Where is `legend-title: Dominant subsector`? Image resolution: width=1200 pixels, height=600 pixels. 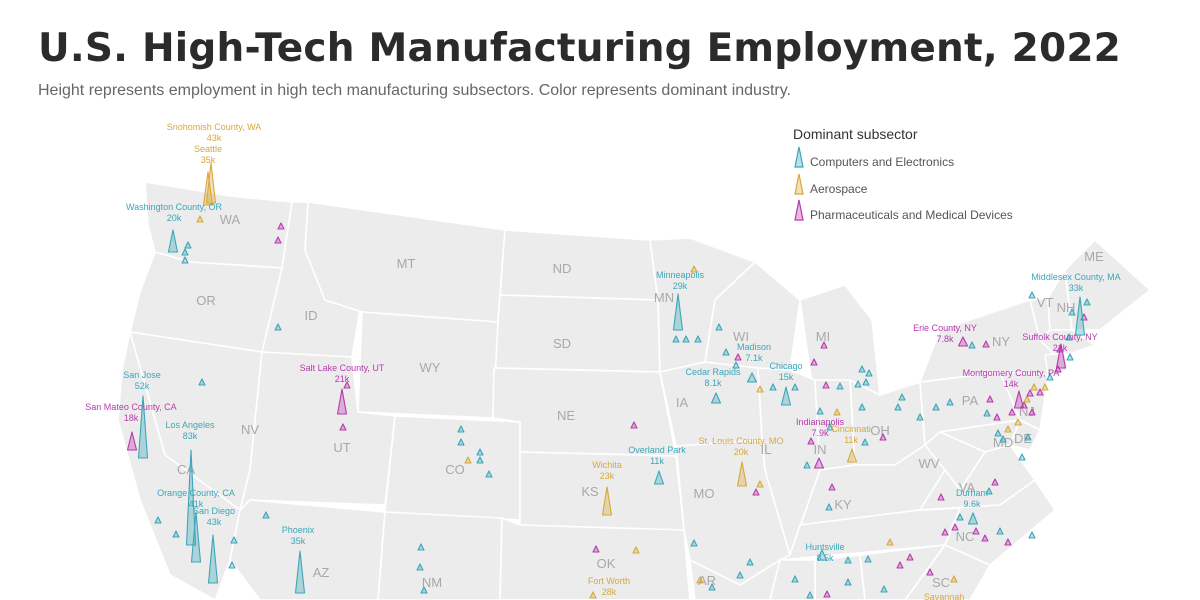 legend-title: Dominant subsector is located at coordinates (855, 134).